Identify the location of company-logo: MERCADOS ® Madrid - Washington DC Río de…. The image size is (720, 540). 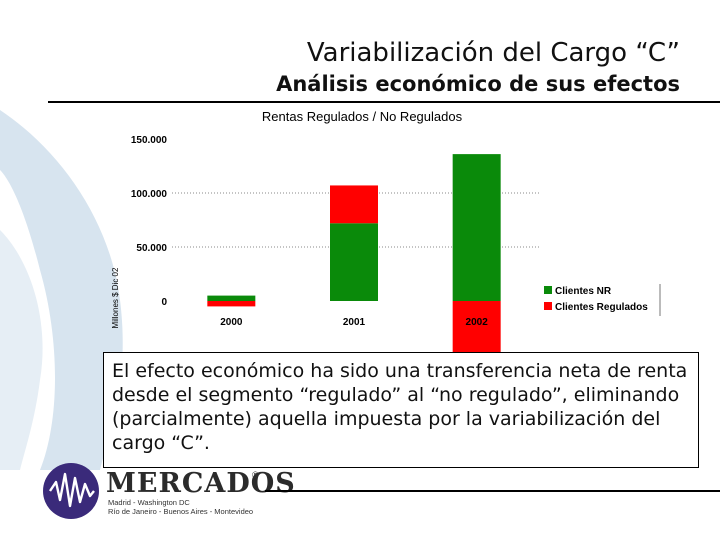
(167, 491).